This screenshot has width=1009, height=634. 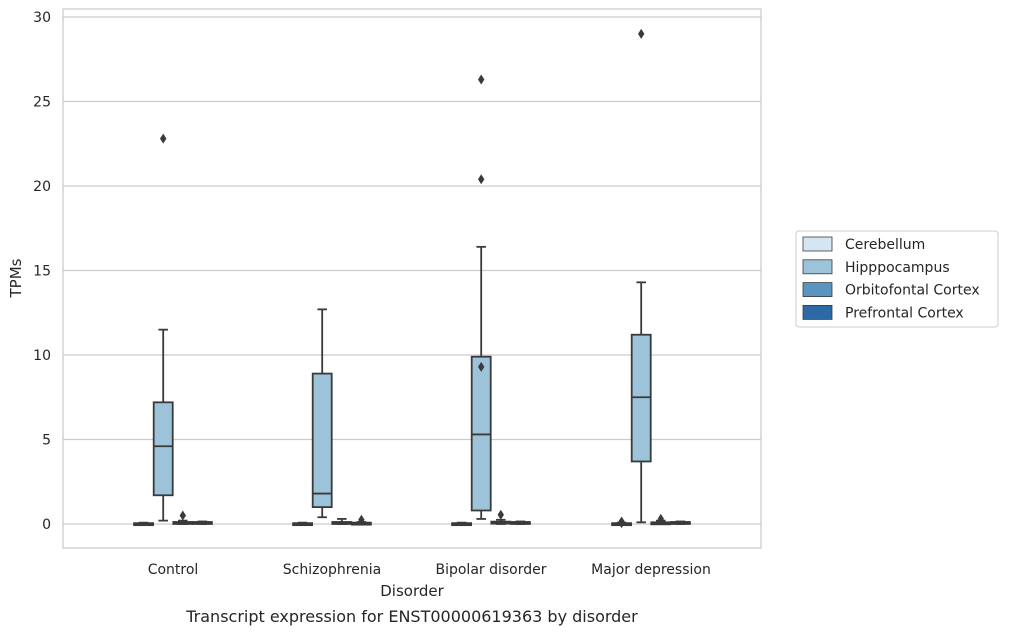 What do you see at coordinates (904, 313) in the screenshot?
I see `legend-label: Prefrontal Cortex` at bounding box center [904, 313].